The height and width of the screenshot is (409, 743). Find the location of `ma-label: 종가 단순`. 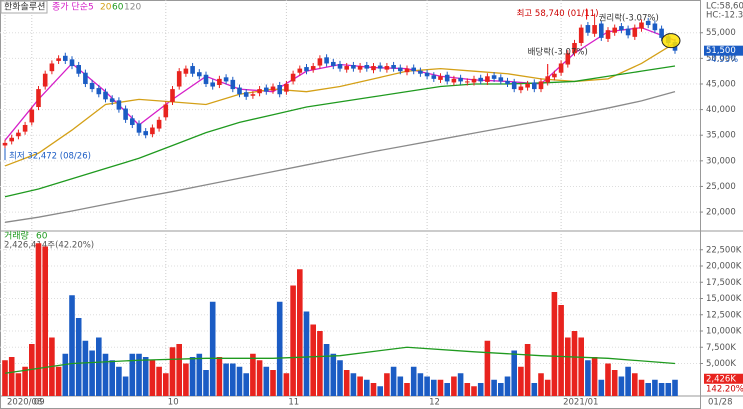

ma-label: 종가 단순 is located at coordinates (70, 7).